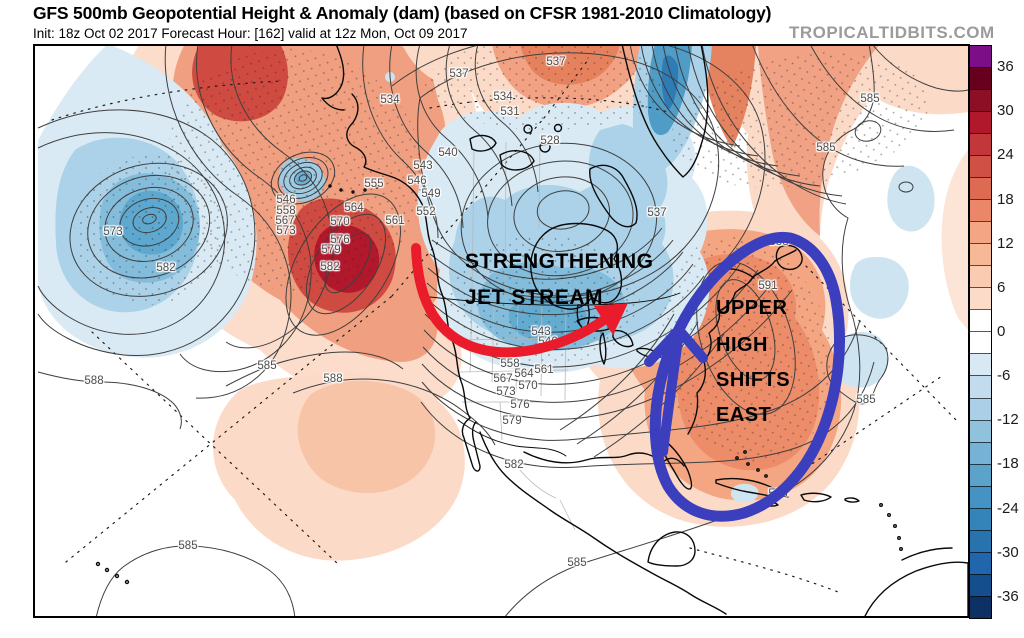  I want to click on colorbar-tick: -18, so click(1008, 464).